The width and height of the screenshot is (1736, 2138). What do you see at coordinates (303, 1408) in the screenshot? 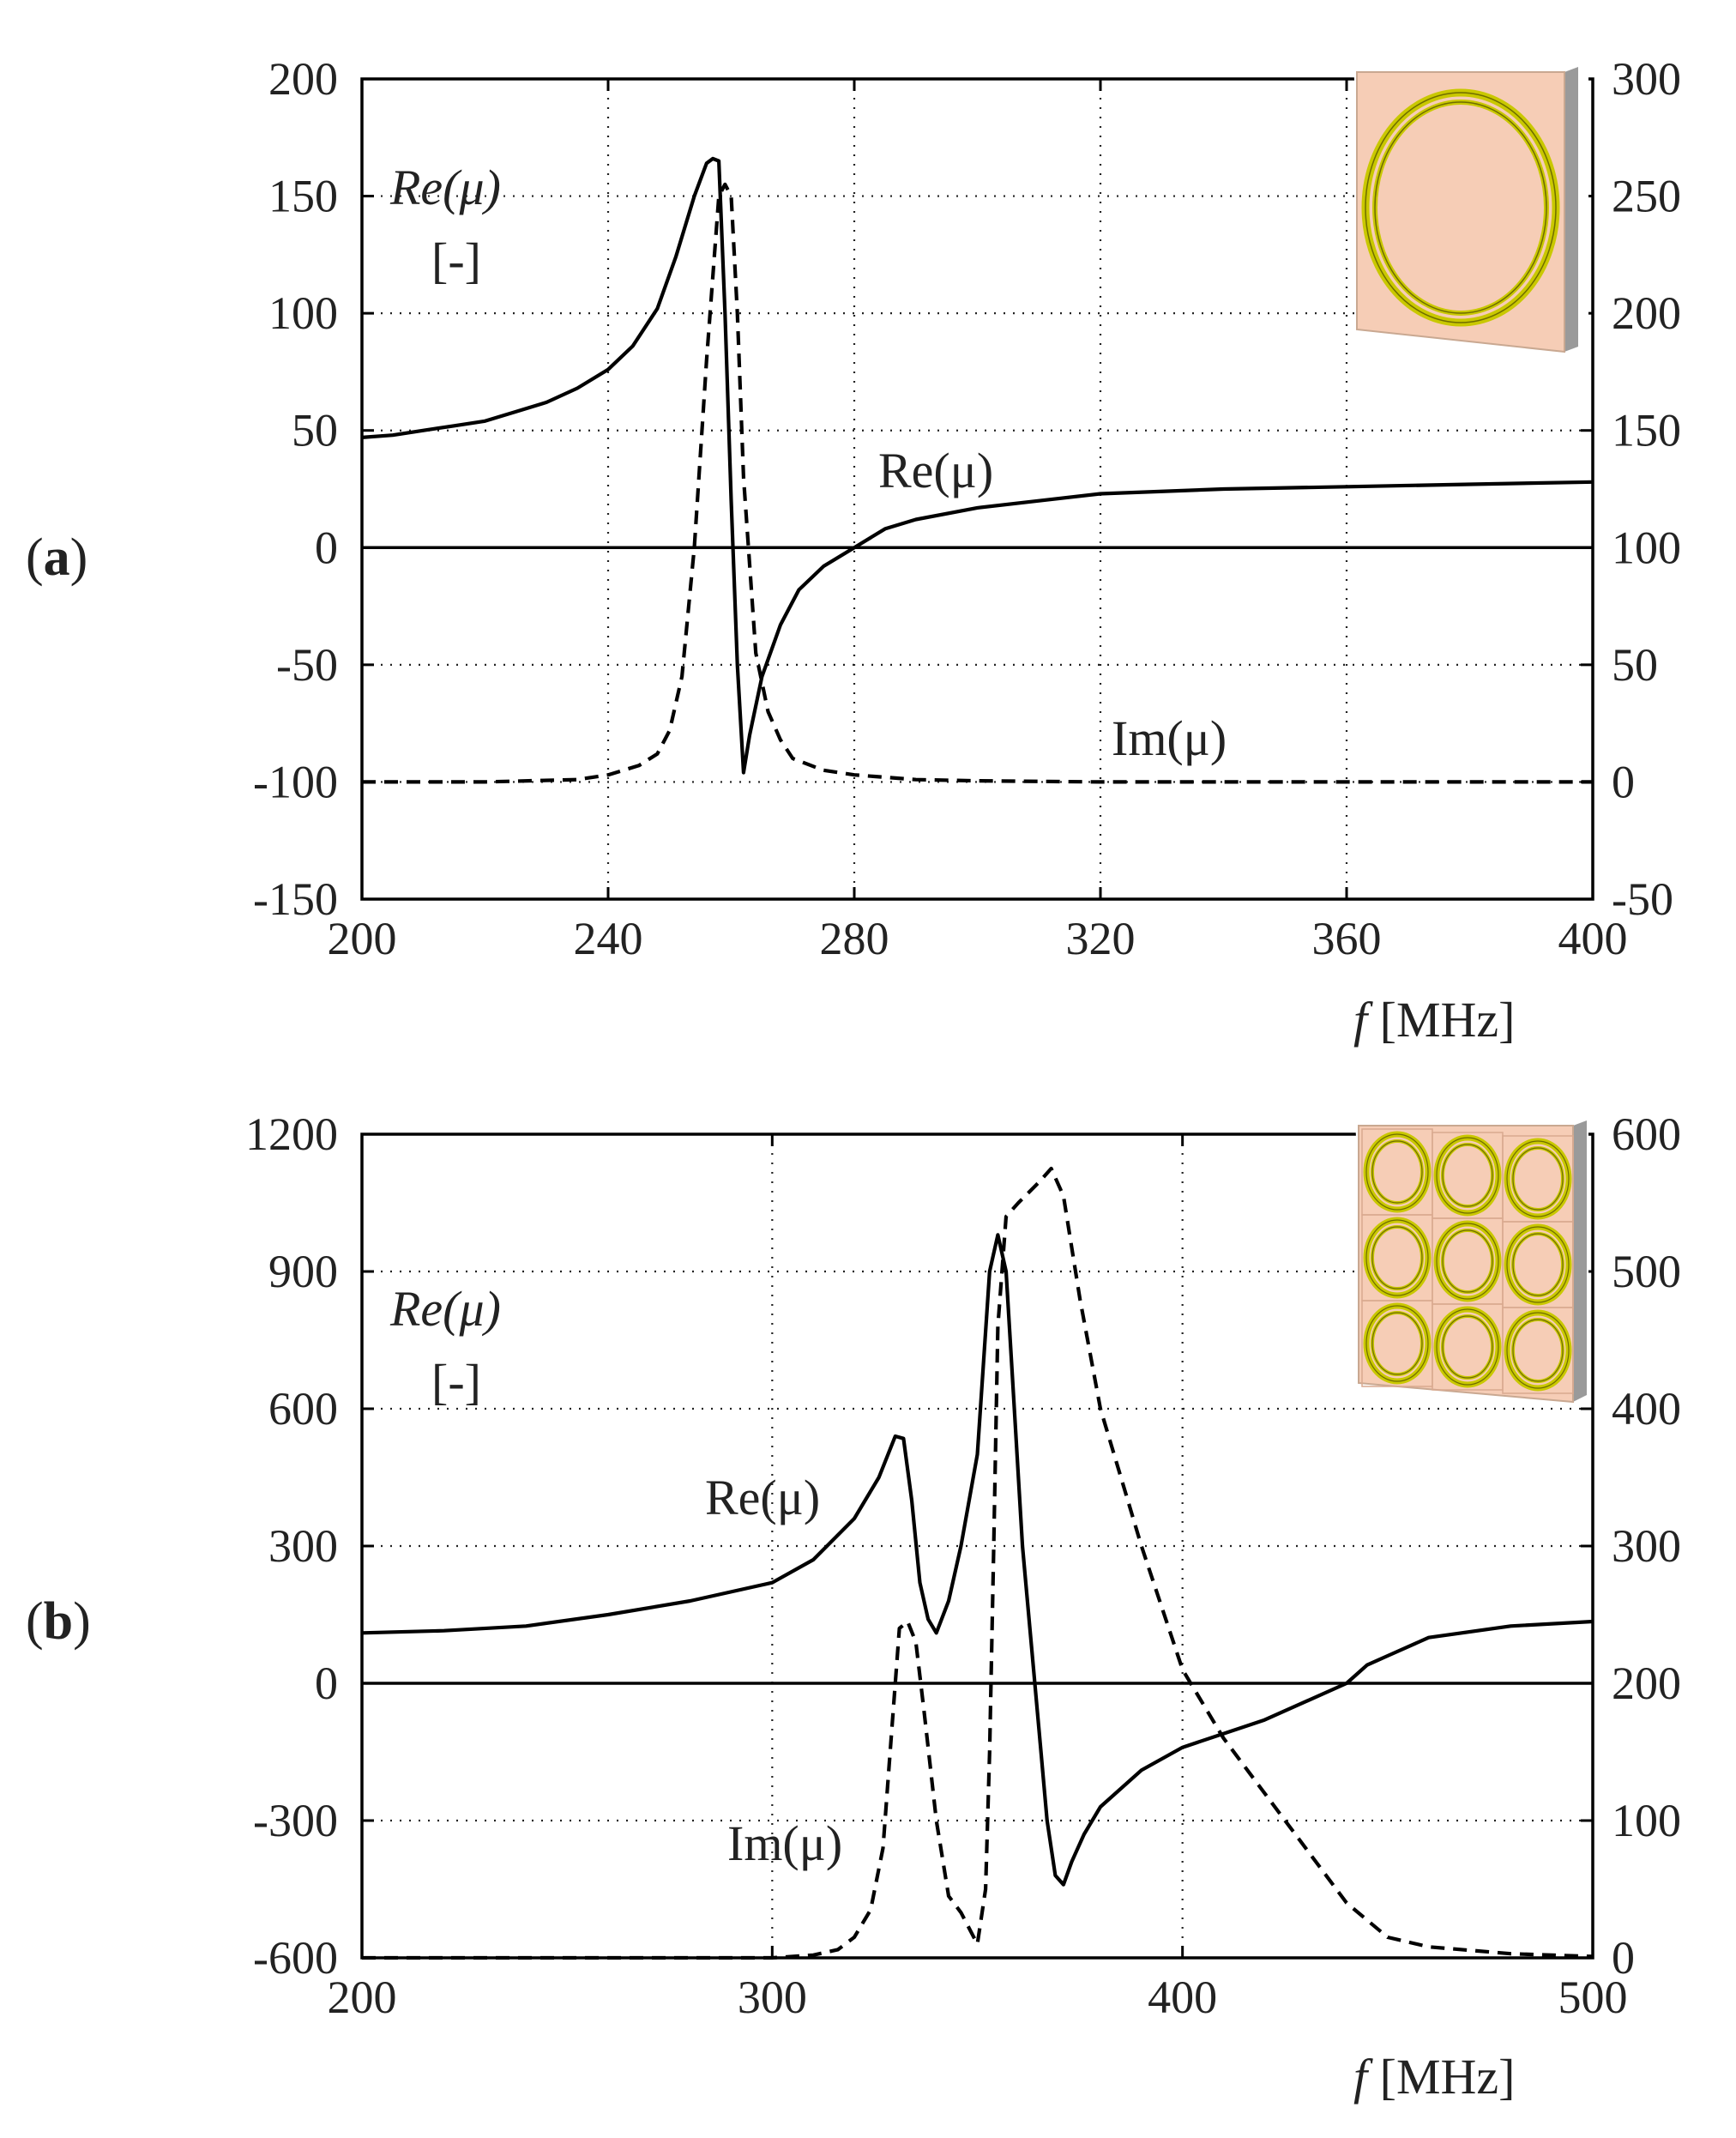
I see `chart-b-ytick-left-label: 600` at bounding box center [303, 1408].